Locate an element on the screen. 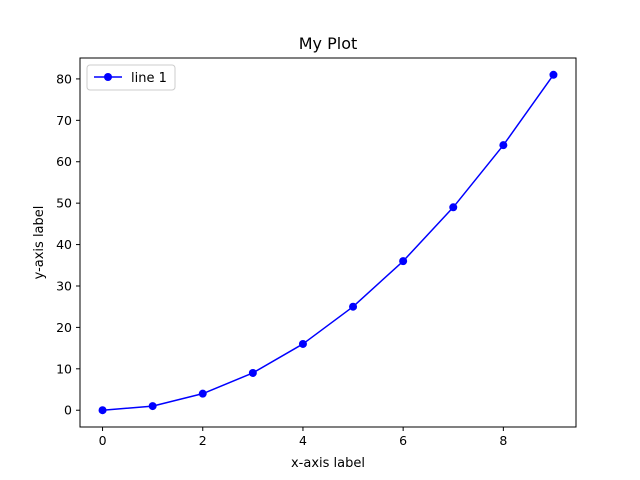 This screenshot has height=480, width=640. legend-box is located at coordinates (131, 77).